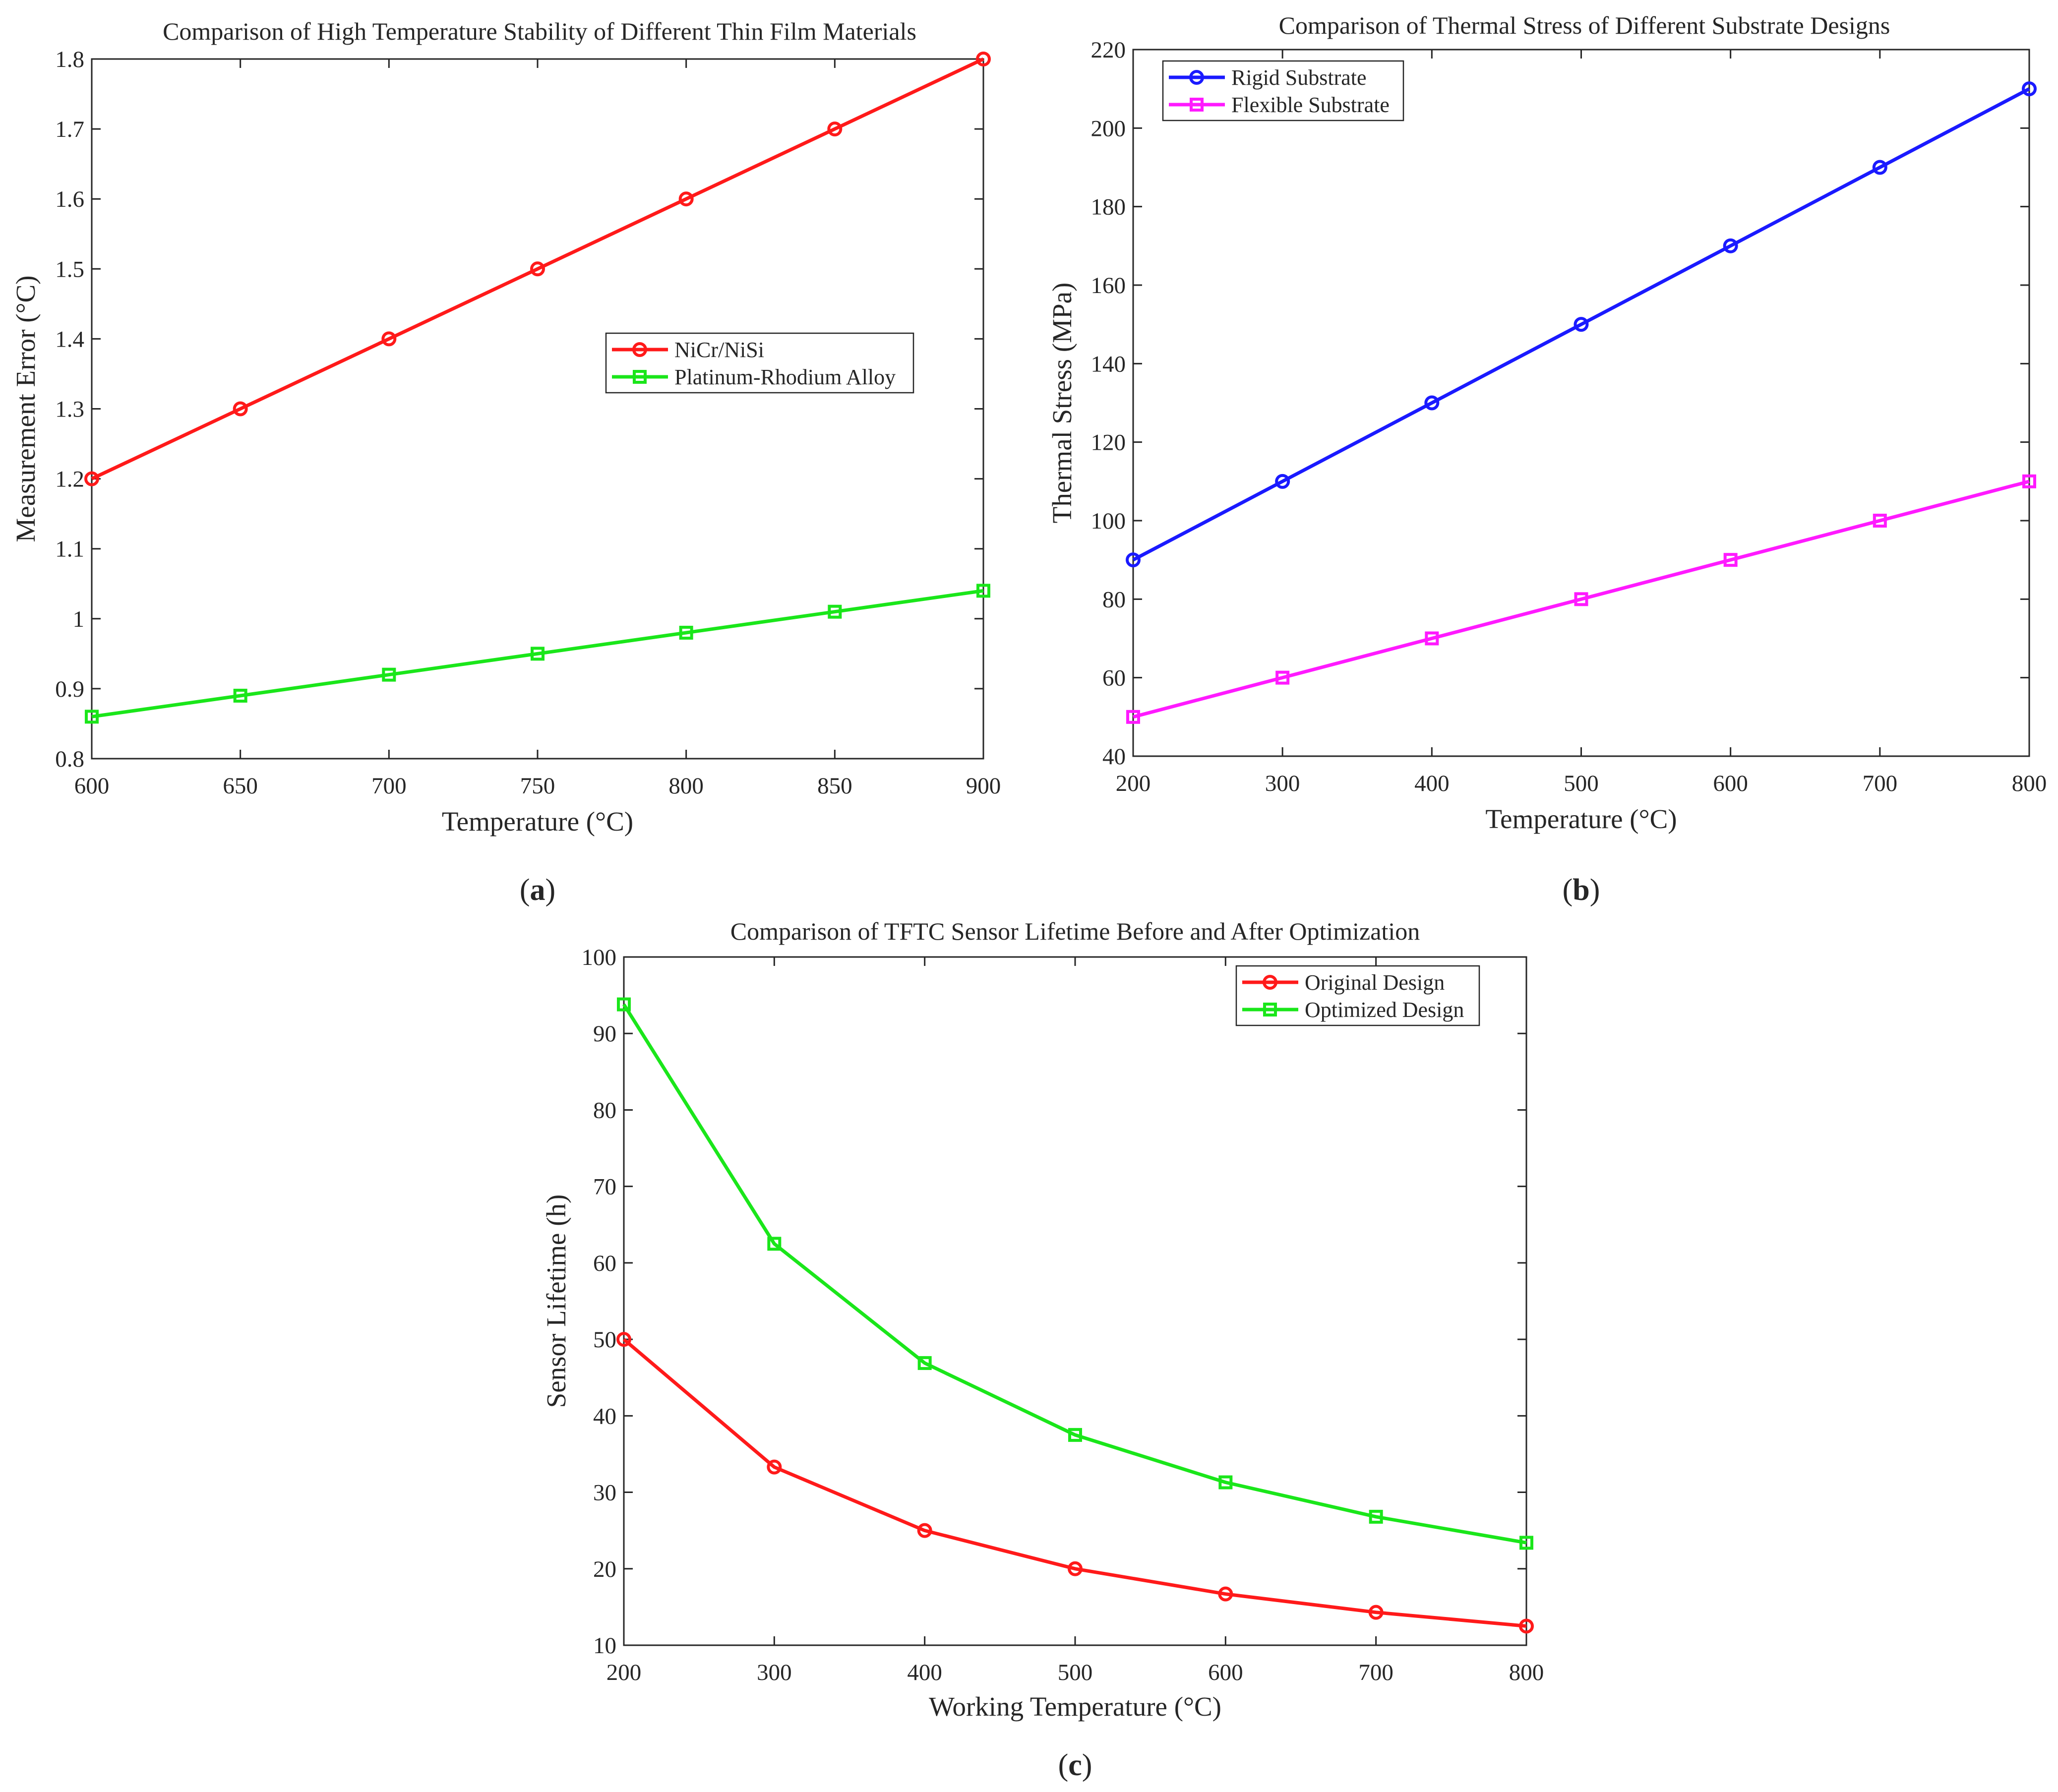 The height and width of the screenshot is (1792, 2058). Describe the element at coordinates (605, 1340) in the screenshot. I see `y-tick-label: 50` at that location.